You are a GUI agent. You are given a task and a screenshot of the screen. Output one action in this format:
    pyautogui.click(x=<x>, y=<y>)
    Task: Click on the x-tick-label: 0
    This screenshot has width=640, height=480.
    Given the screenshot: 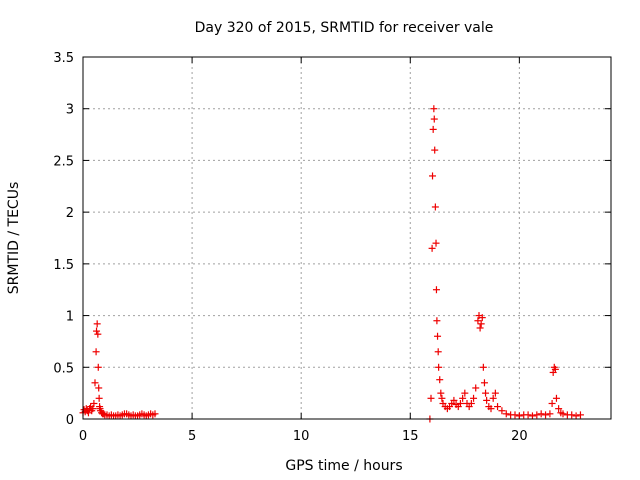 What is the action you would take?
    pyautogui.click(x=83, y=436)
    